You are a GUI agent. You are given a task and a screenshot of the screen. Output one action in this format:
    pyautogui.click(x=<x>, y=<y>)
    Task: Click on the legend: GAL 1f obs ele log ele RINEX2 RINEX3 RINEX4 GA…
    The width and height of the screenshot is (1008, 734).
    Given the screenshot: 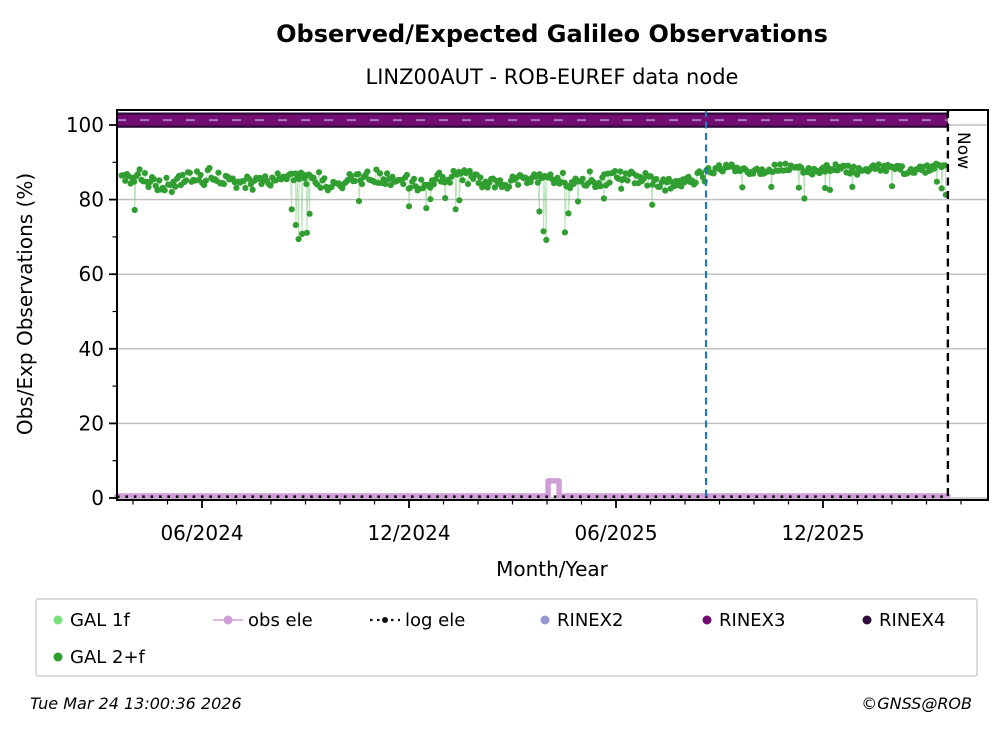 What is the action you would take?
    pyautogui.click(x=506, y=637)
    